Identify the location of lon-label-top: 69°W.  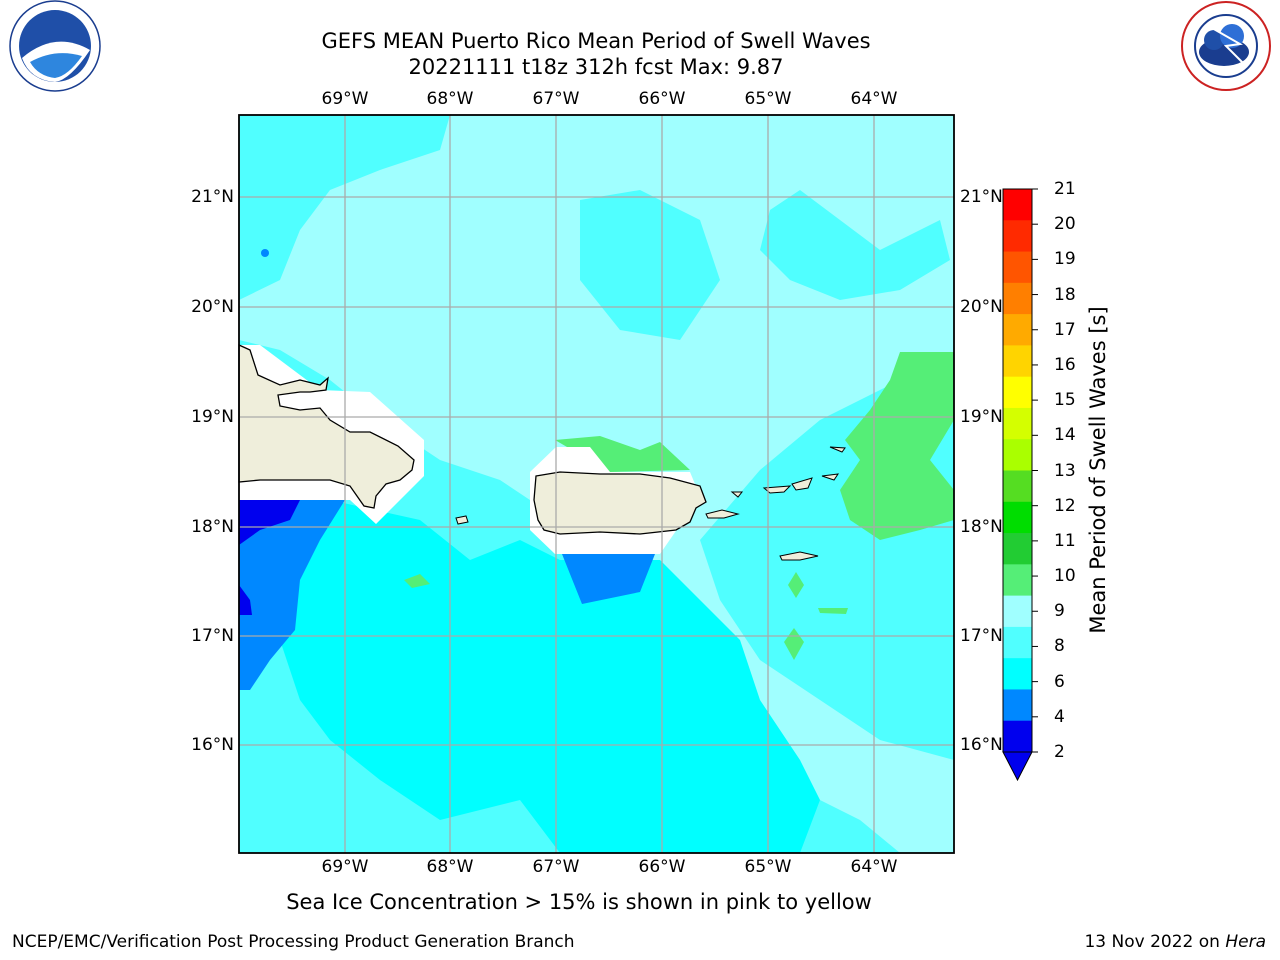
(345, 99).